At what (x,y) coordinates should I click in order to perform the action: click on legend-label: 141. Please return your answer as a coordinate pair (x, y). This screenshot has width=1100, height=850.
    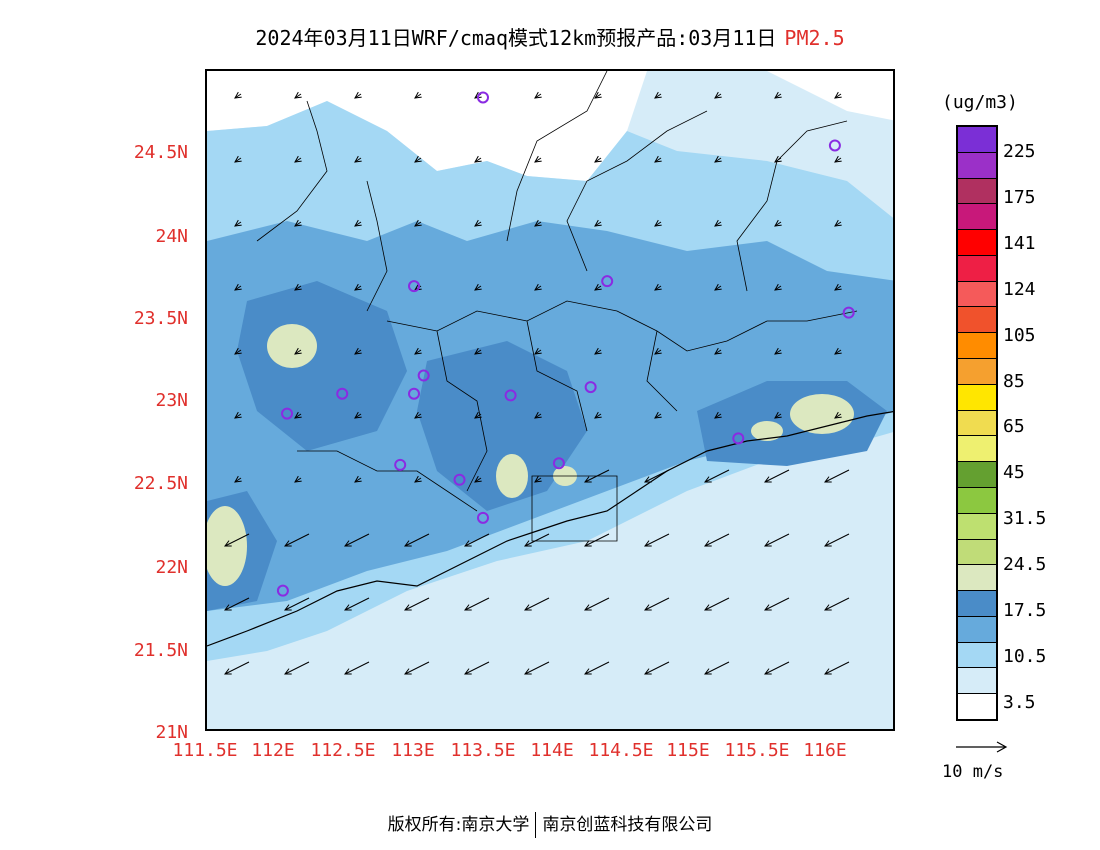
    Looking at the image, I should click on (1019, 243).